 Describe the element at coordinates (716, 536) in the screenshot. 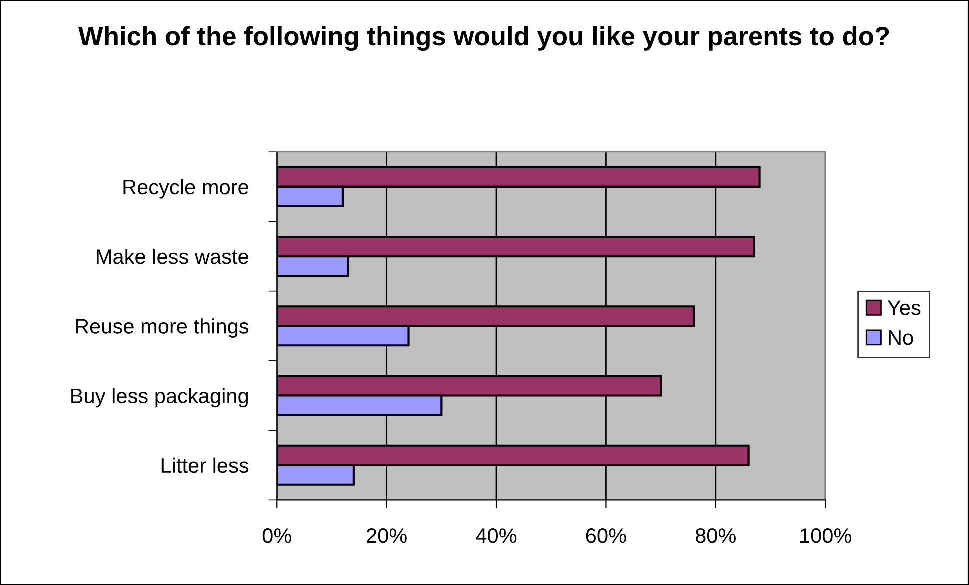

I see `x-tick-label: 80%` at that location.